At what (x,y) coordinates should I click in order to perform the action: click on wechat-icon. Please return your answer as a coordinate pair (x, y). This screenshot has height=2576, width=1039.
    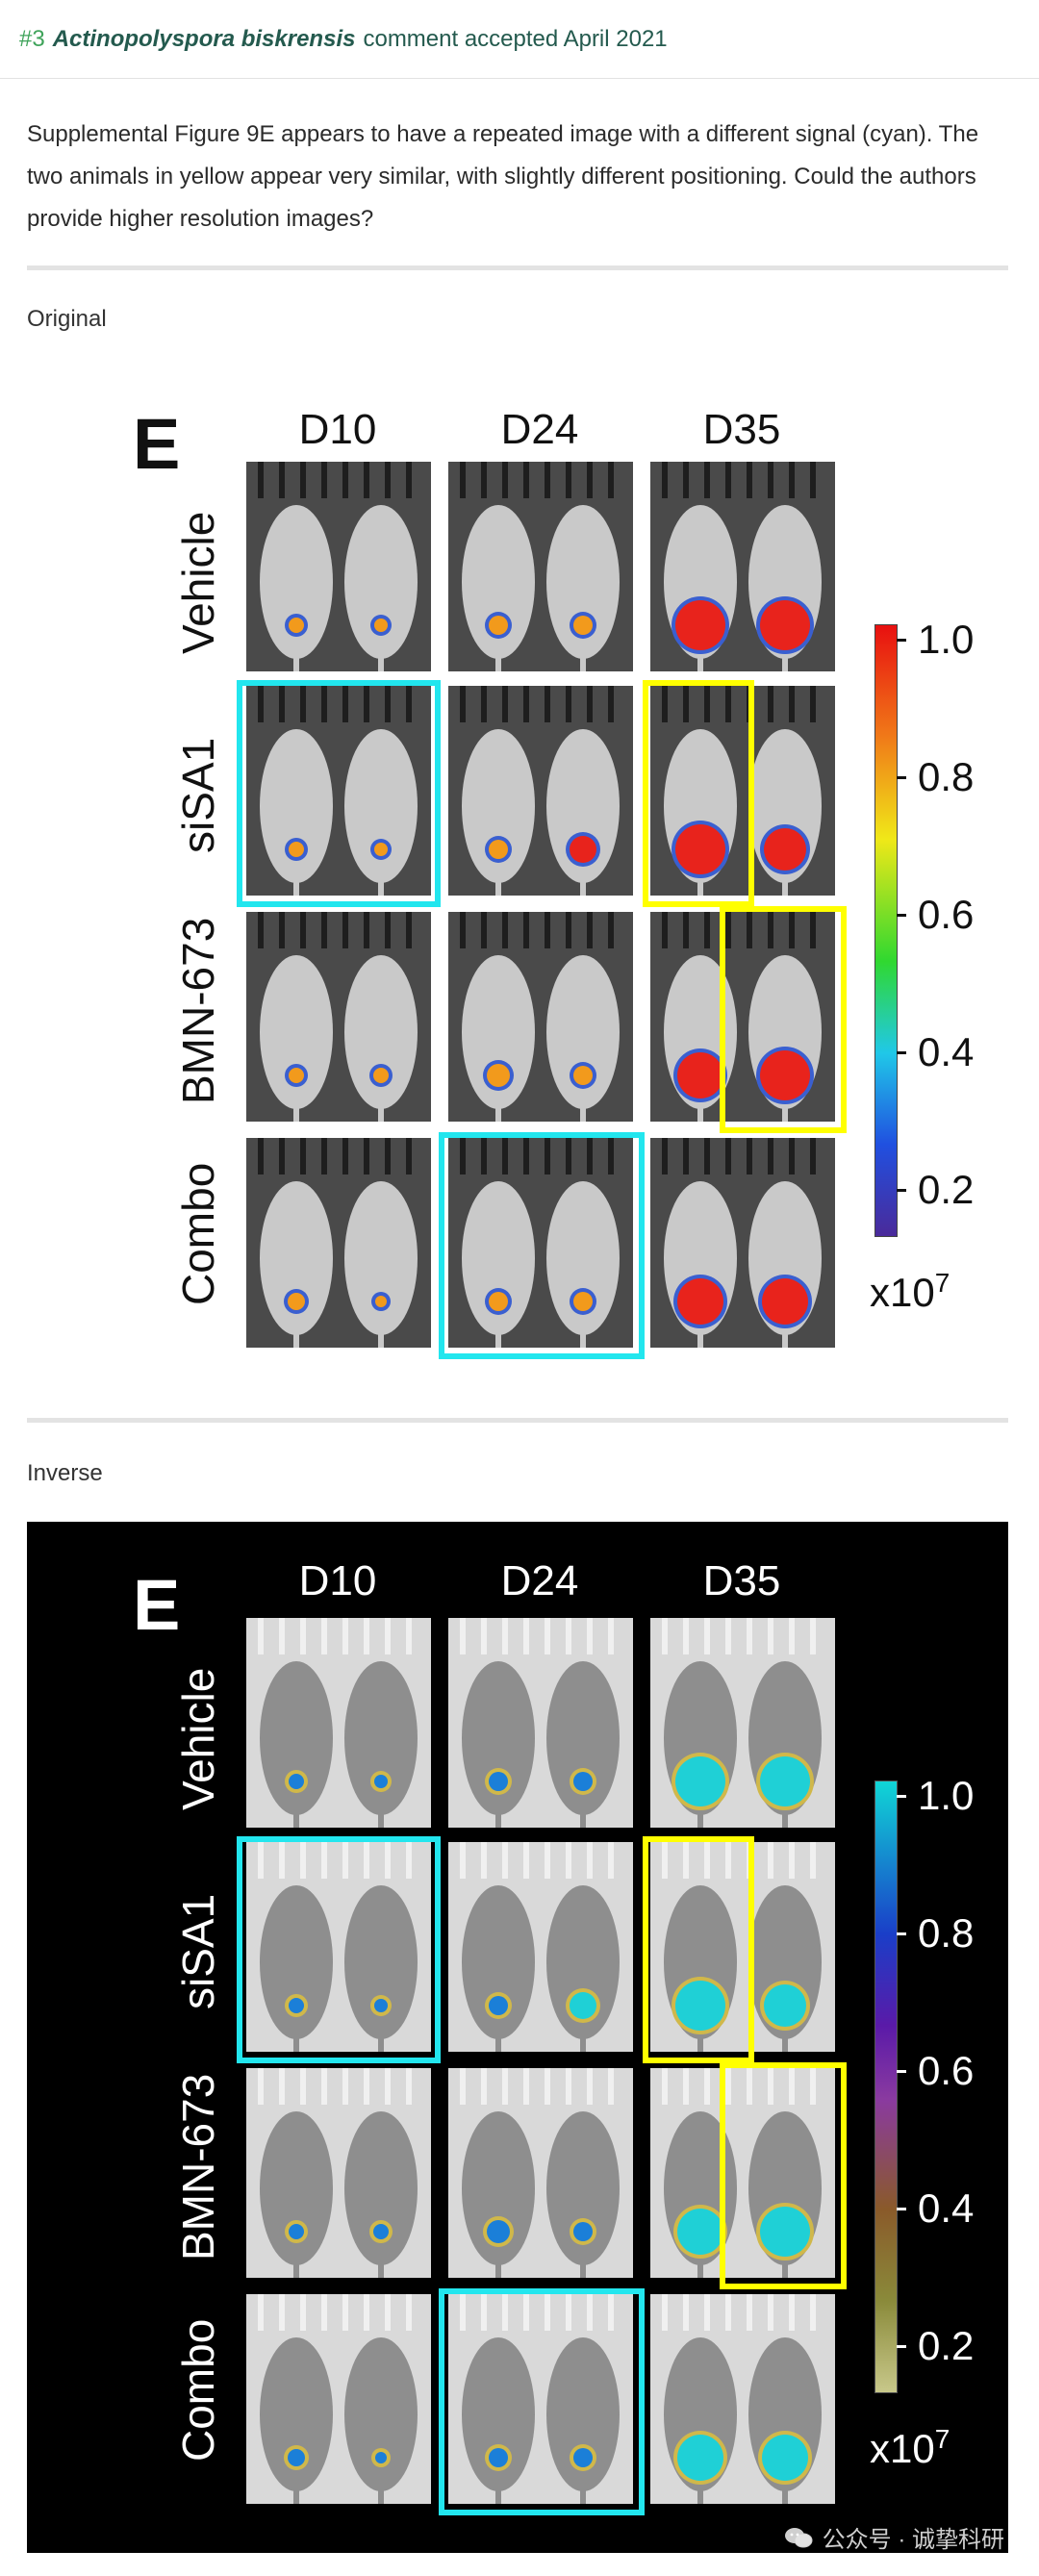
    Looking at the image, I should click on (798, 2537).